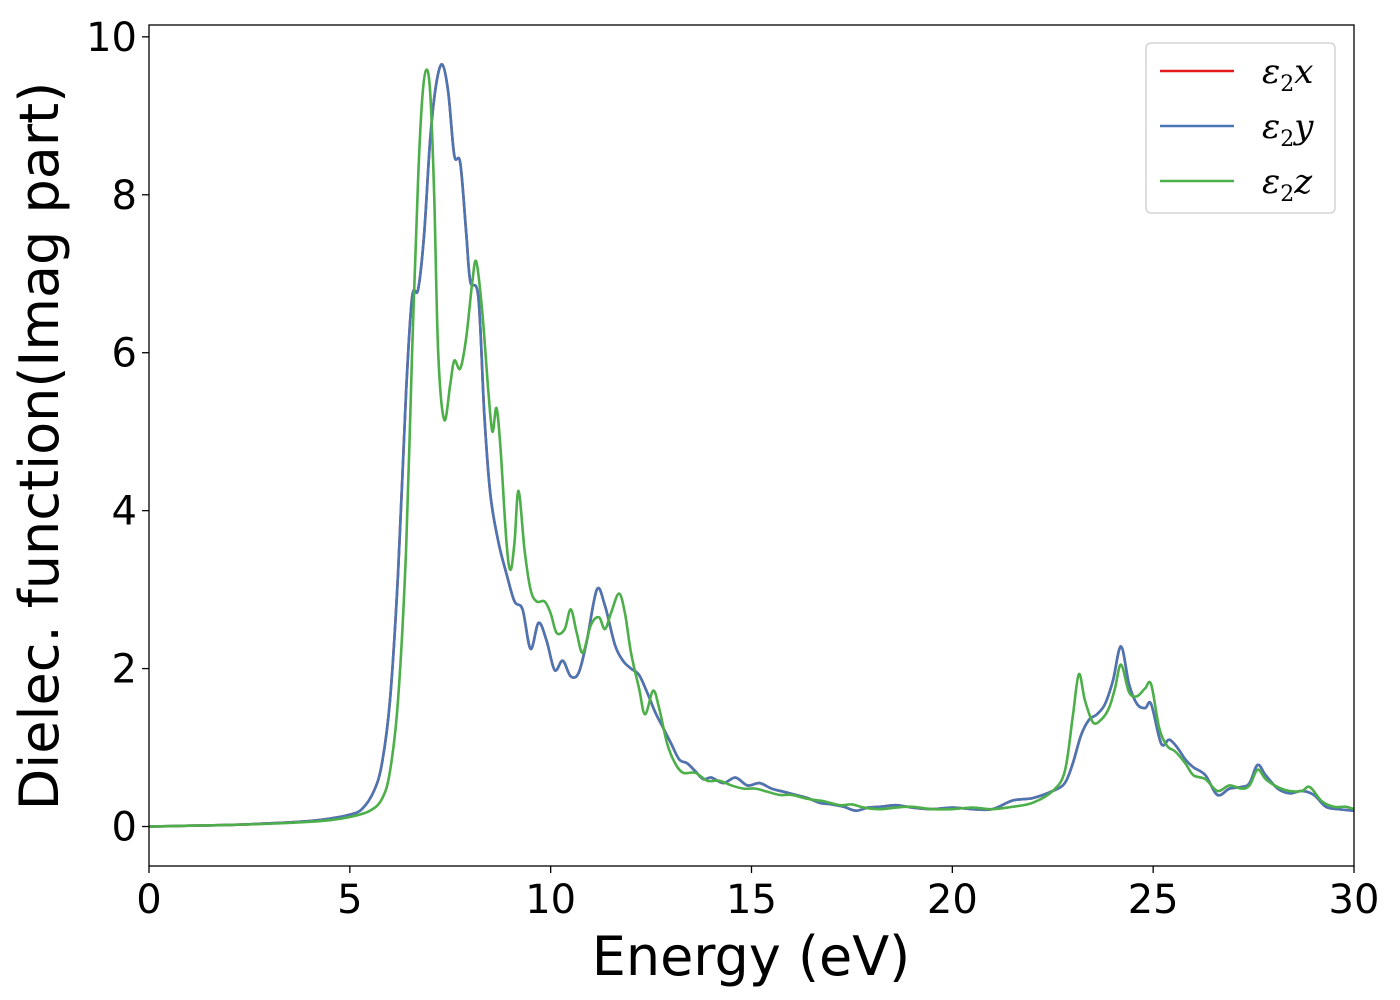  I want to click on y-axis-label: Dielec. function(Imag part), so click(39, 446).